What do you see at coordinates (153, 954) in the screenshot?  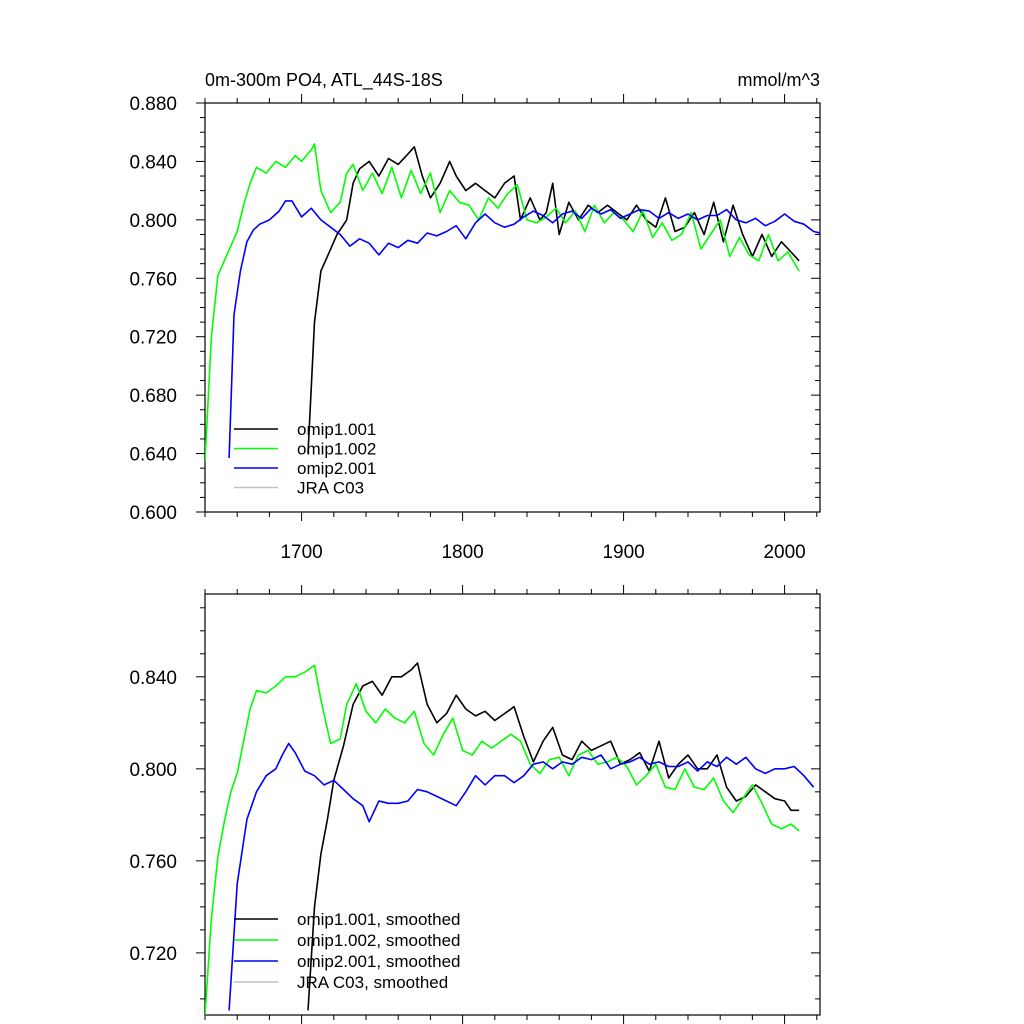 I see `bottom-ytick-label: 0.720` at bounding box center [153, 954].